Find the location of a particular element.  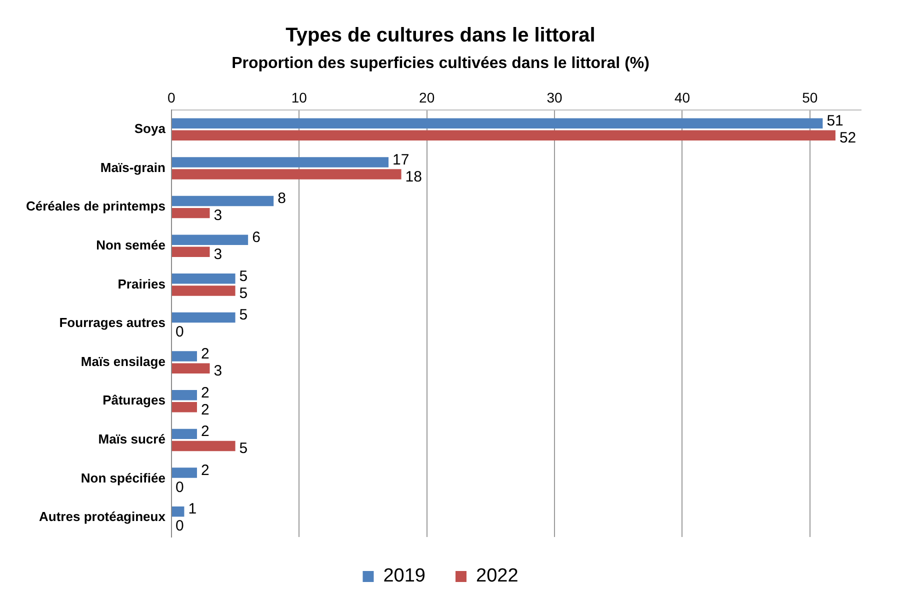

x-tick-label: 30 is located at coordinates (554, 97).